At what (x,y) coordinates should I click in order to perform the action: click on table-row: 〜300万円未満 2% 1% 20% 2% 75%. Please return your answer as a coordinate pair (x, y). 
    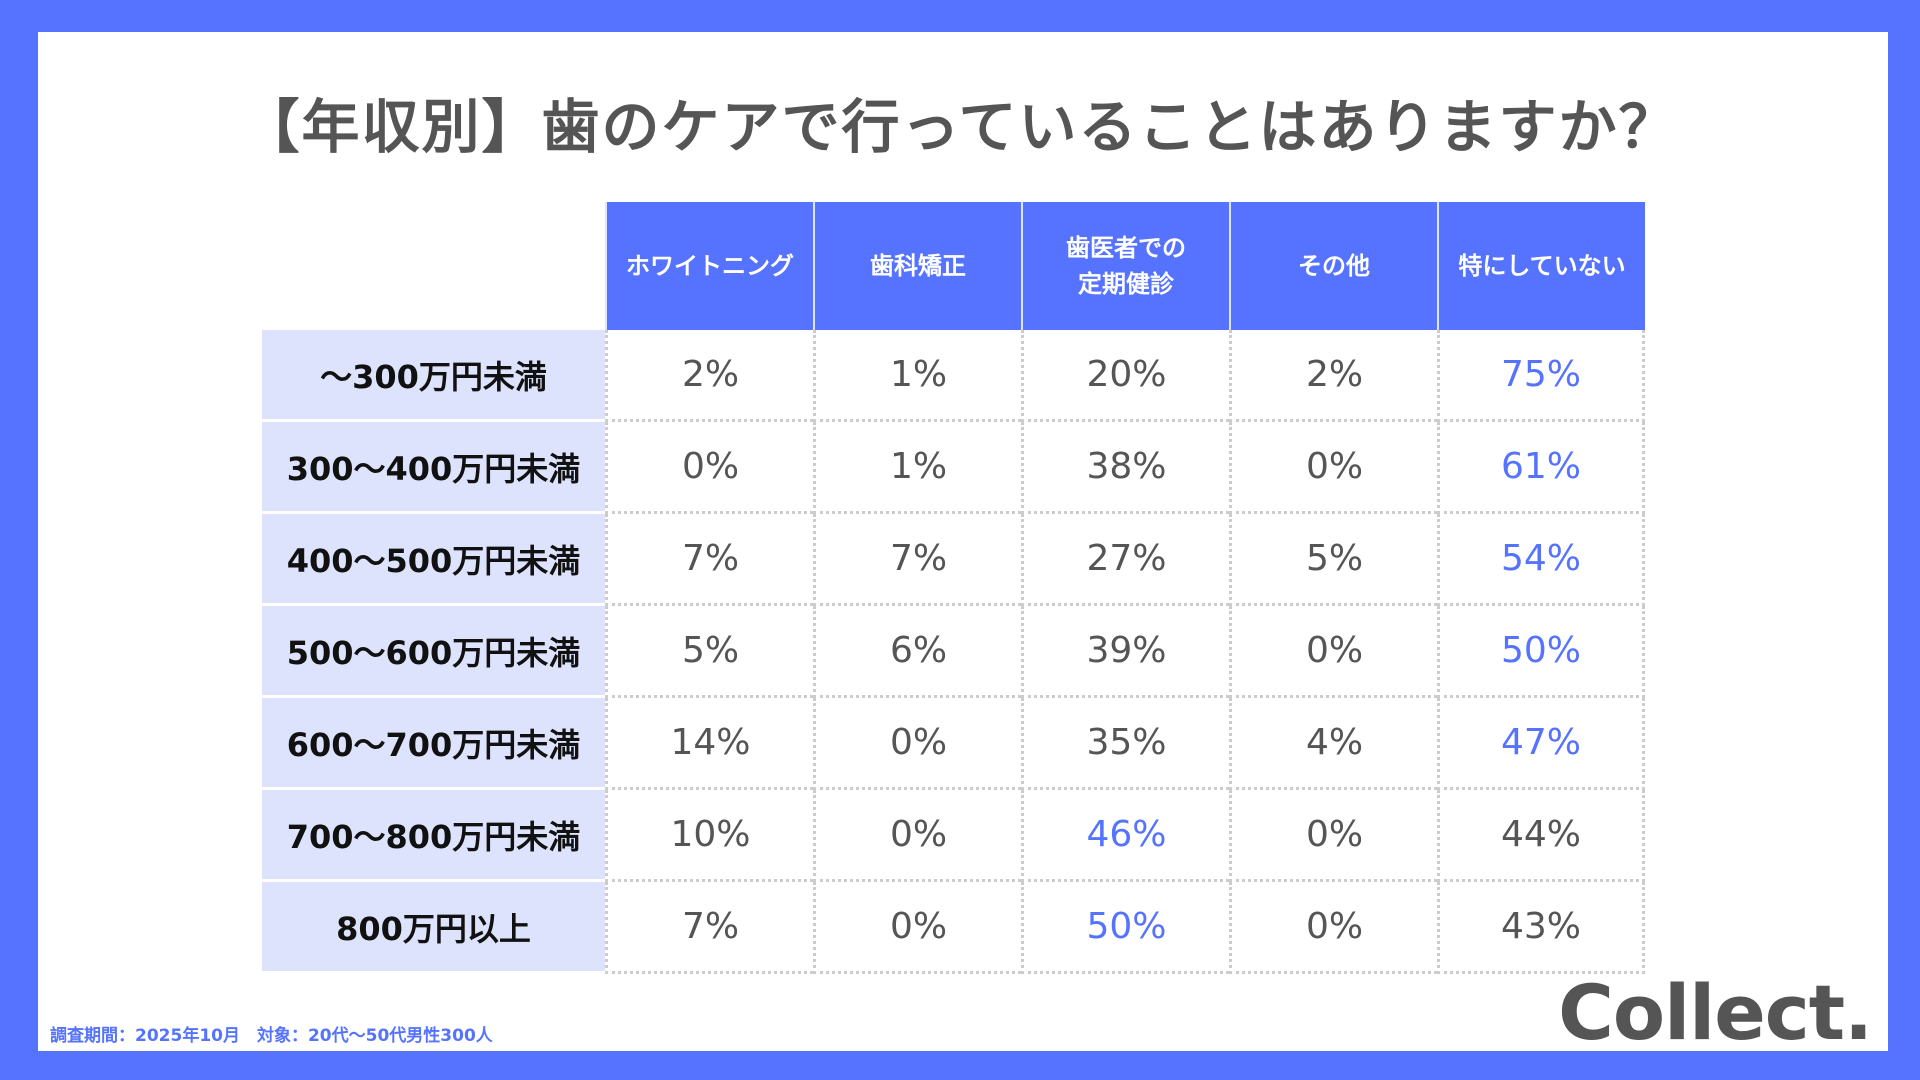
    Looking at the image, I should click on (953, 376).